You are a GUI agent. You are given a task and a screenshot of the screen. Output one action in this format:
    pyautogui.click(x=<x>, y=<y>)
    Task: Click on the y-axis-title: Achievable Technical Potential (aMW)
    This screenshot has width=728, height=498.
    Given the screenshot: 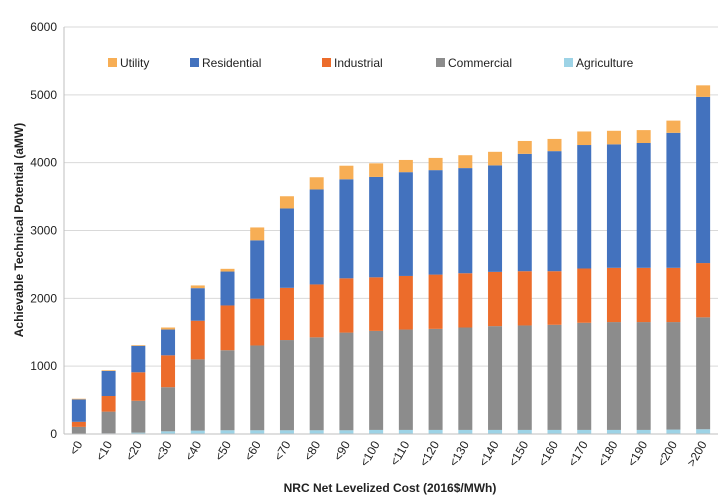 What is the action you would take?
    pyautogui.click(x=19, y=230)
    